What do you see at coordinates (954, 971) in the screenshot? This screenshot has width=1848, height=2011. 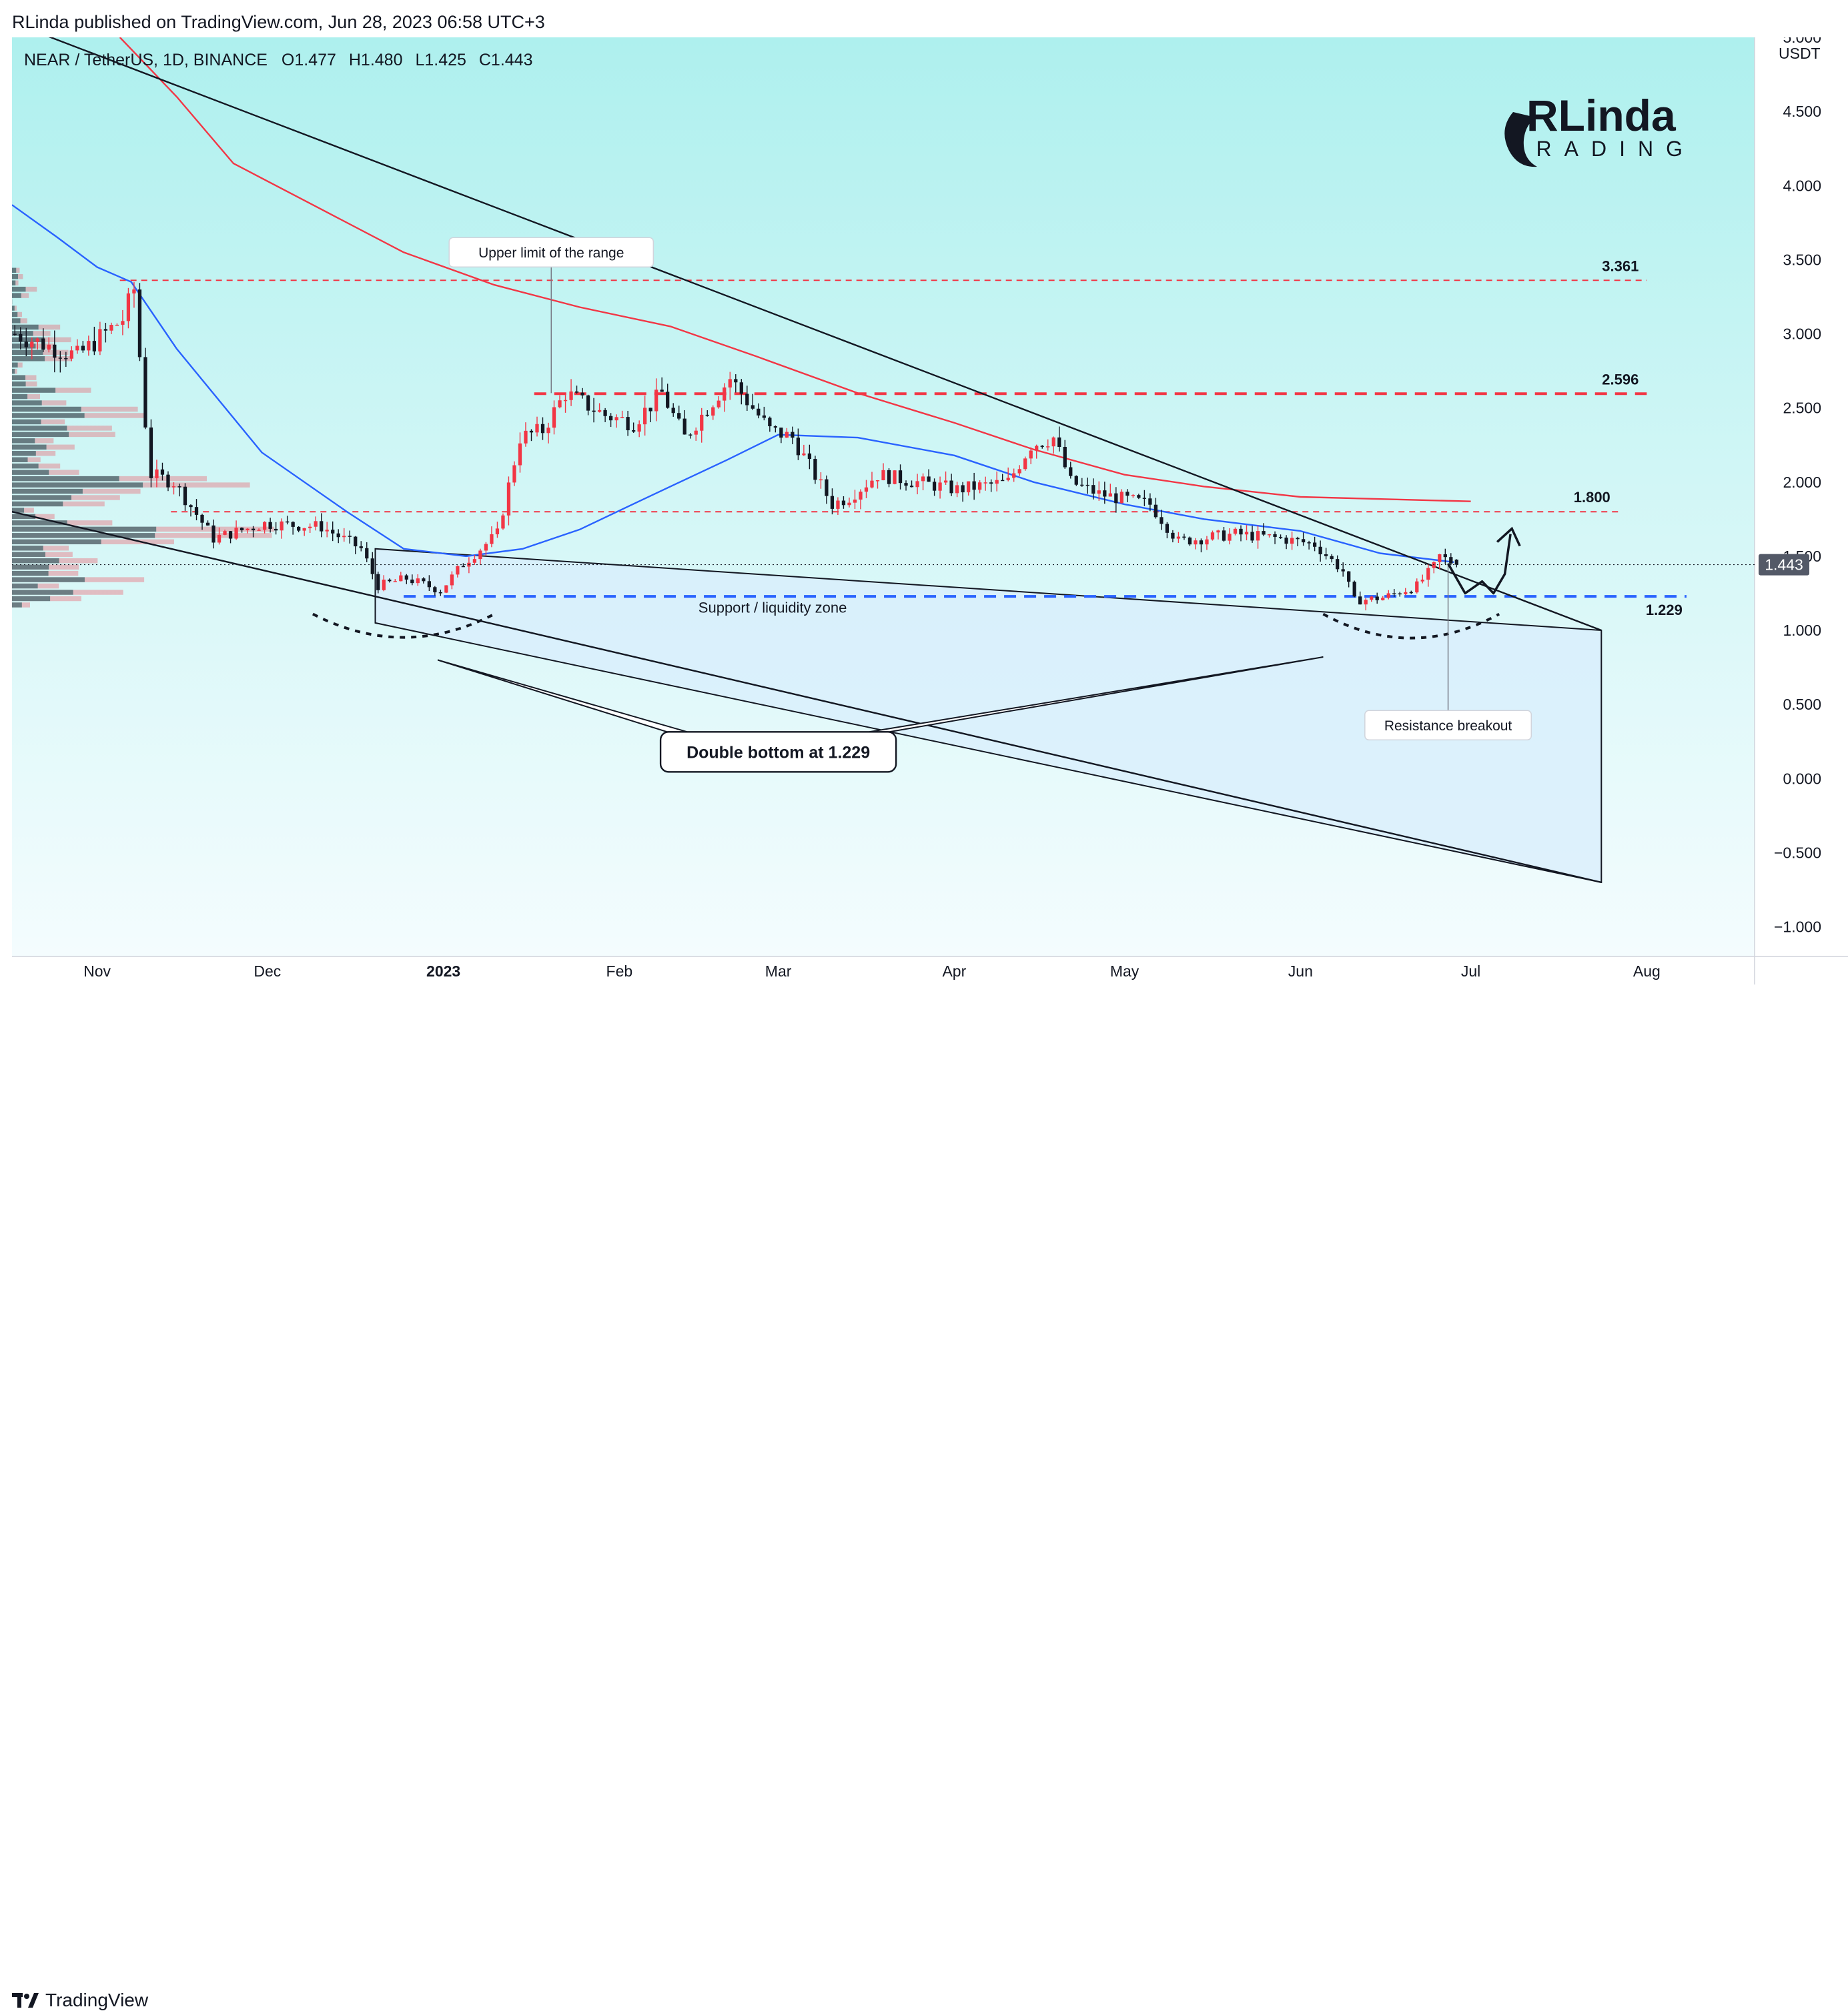 I see `time-tick-label: Apr` at bounding box center [954, 971].